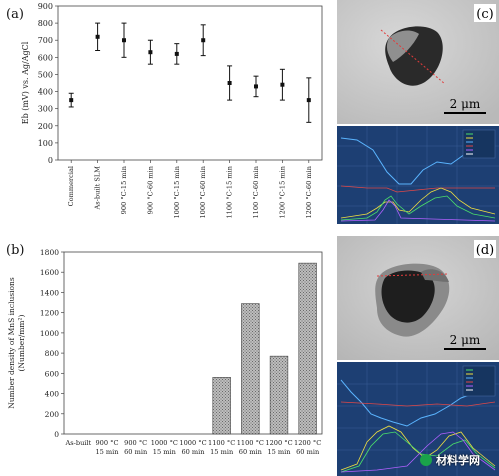  What do you see at coordinates (45, 40) in the screenshot?
I see `y-tick-label: 700` at bounding box center [45, 40].